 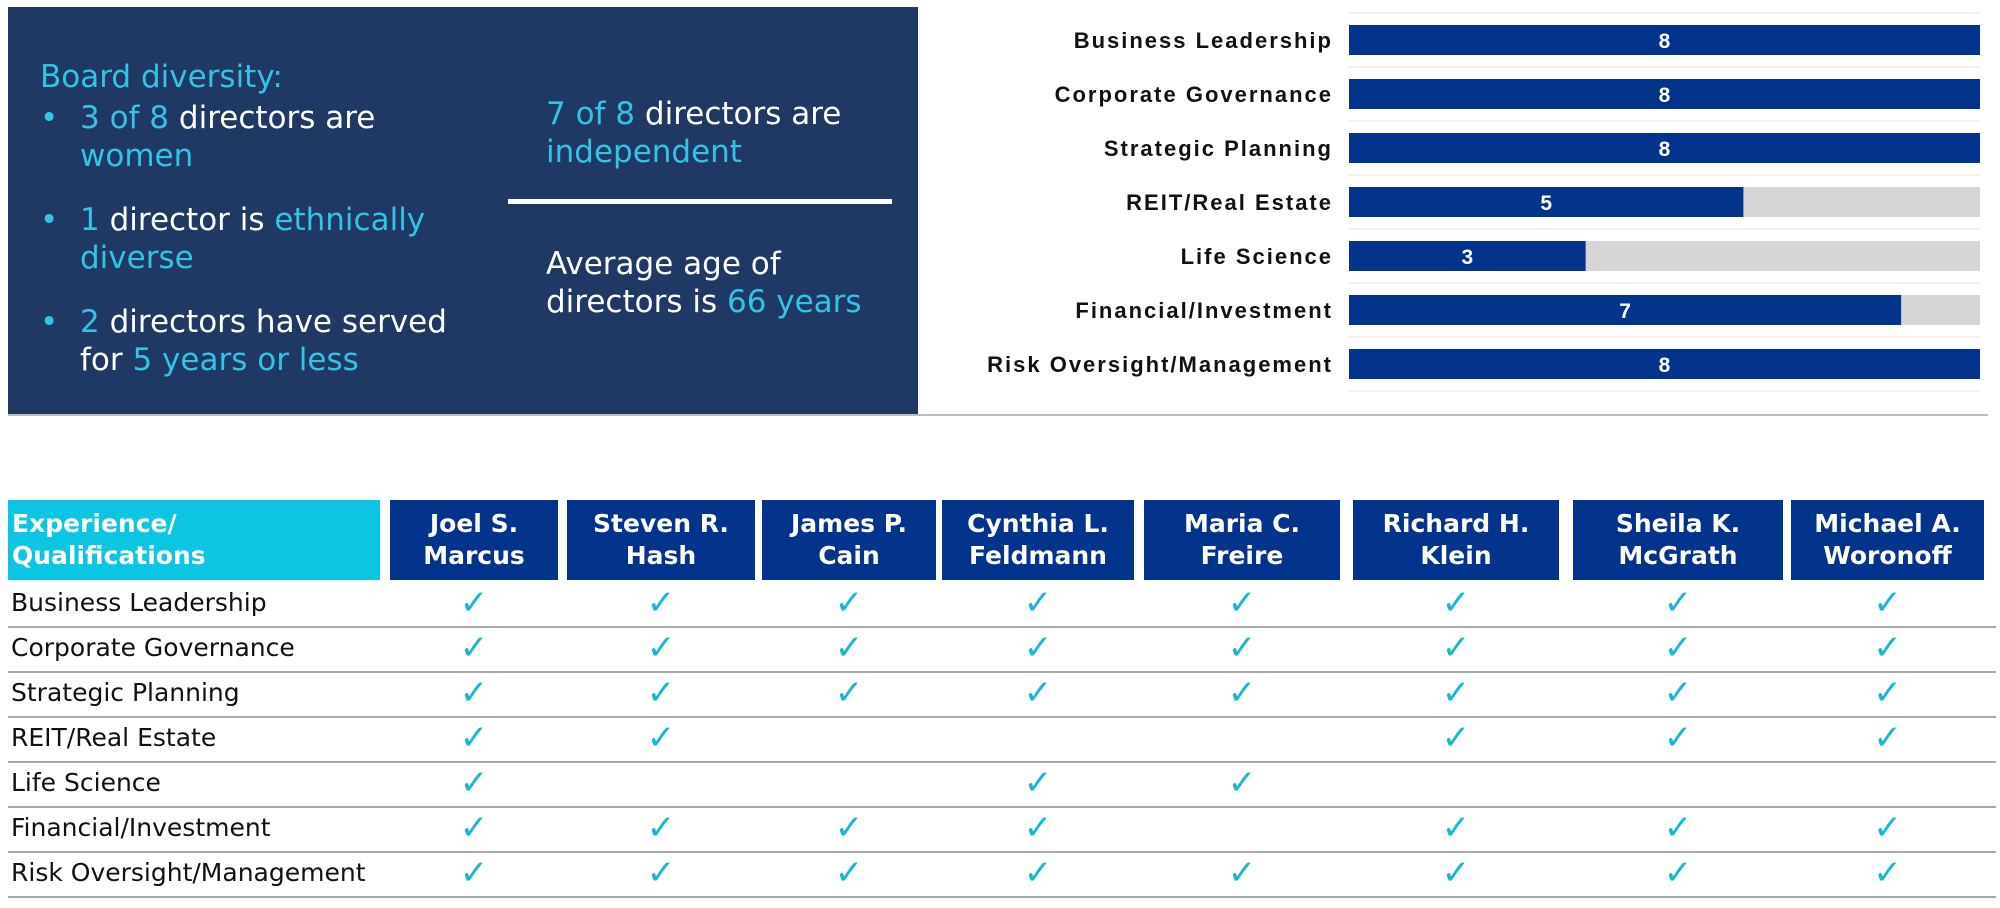 I want to click on matrix-row: Financial/Investment ✓ ✓ ✓ ✓ ✓ ✓ ✓, so click(x=1002, y=830).